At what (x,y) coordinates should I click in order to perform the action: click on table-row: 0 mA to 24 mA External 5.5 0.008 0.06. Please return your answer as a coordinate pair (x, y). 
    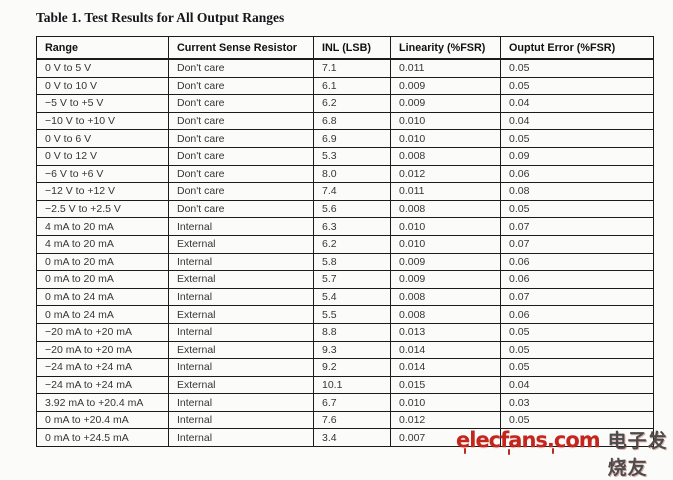
    Looking at the image, I should click on (345, 314).